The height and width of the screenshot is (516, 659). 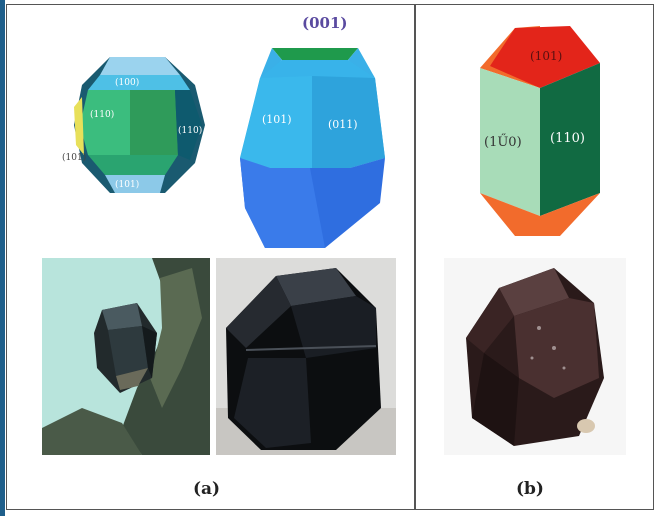 I want to click on face-label-a-left-2: (110), so click(x=190, y=130).